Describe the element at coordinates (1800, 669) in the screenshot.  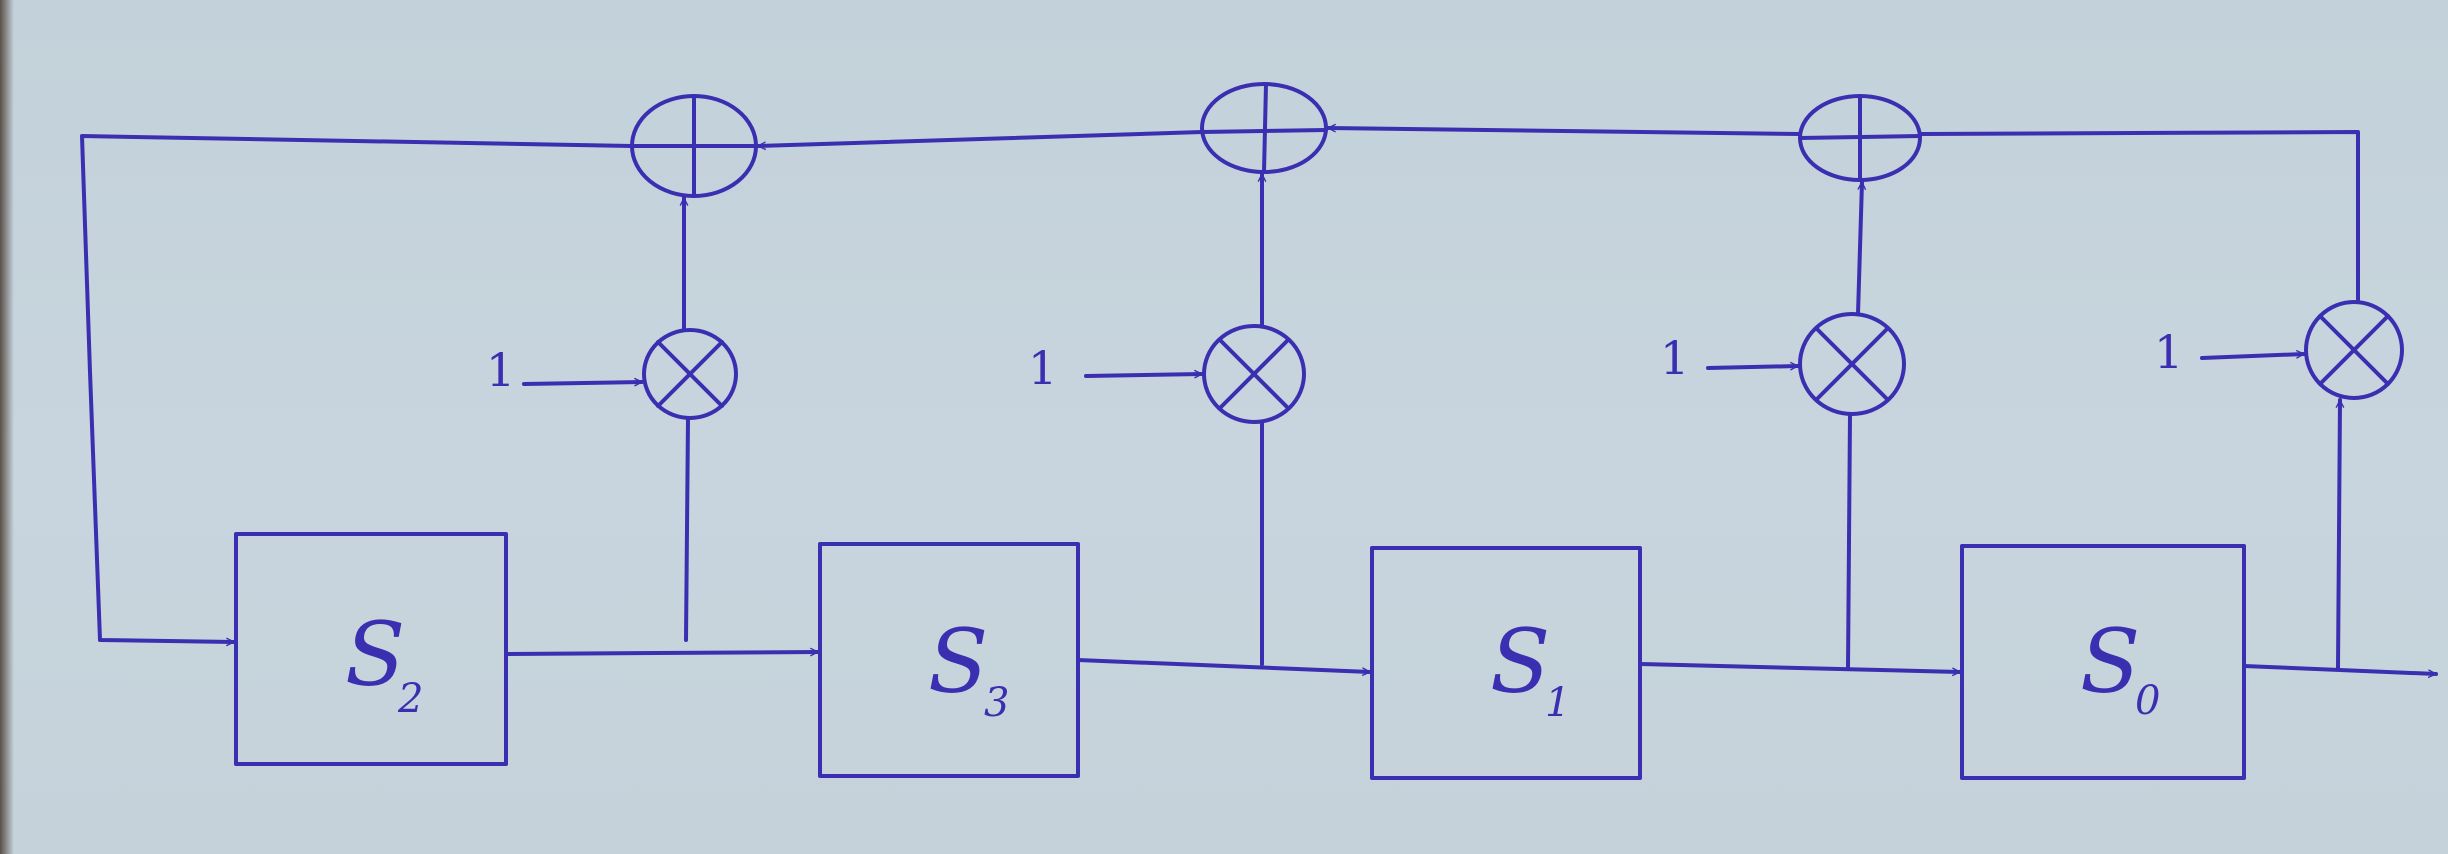
I see `shift-arrow-s1-to-s0` at that location.